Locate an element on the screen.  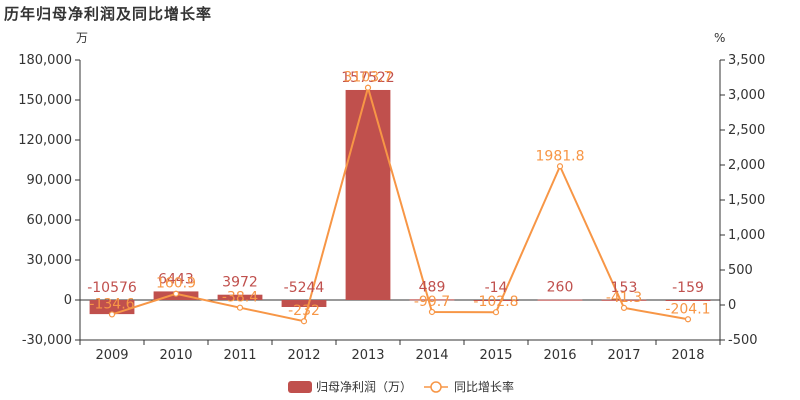
line-data-label: -38.4 is located at coordinates (240, 298).